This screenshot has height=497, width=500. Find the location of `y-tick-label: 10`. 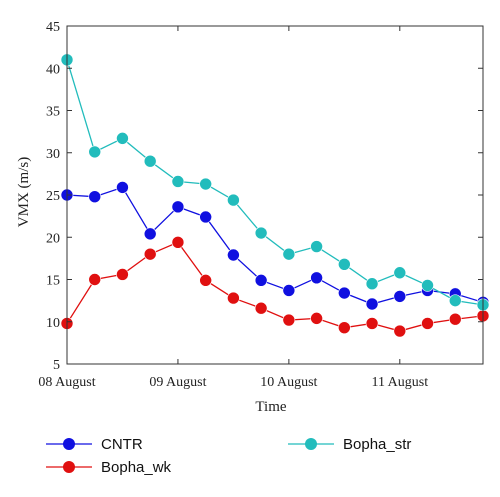

y-tick-label: 10 is located at coordinates (53, 323).